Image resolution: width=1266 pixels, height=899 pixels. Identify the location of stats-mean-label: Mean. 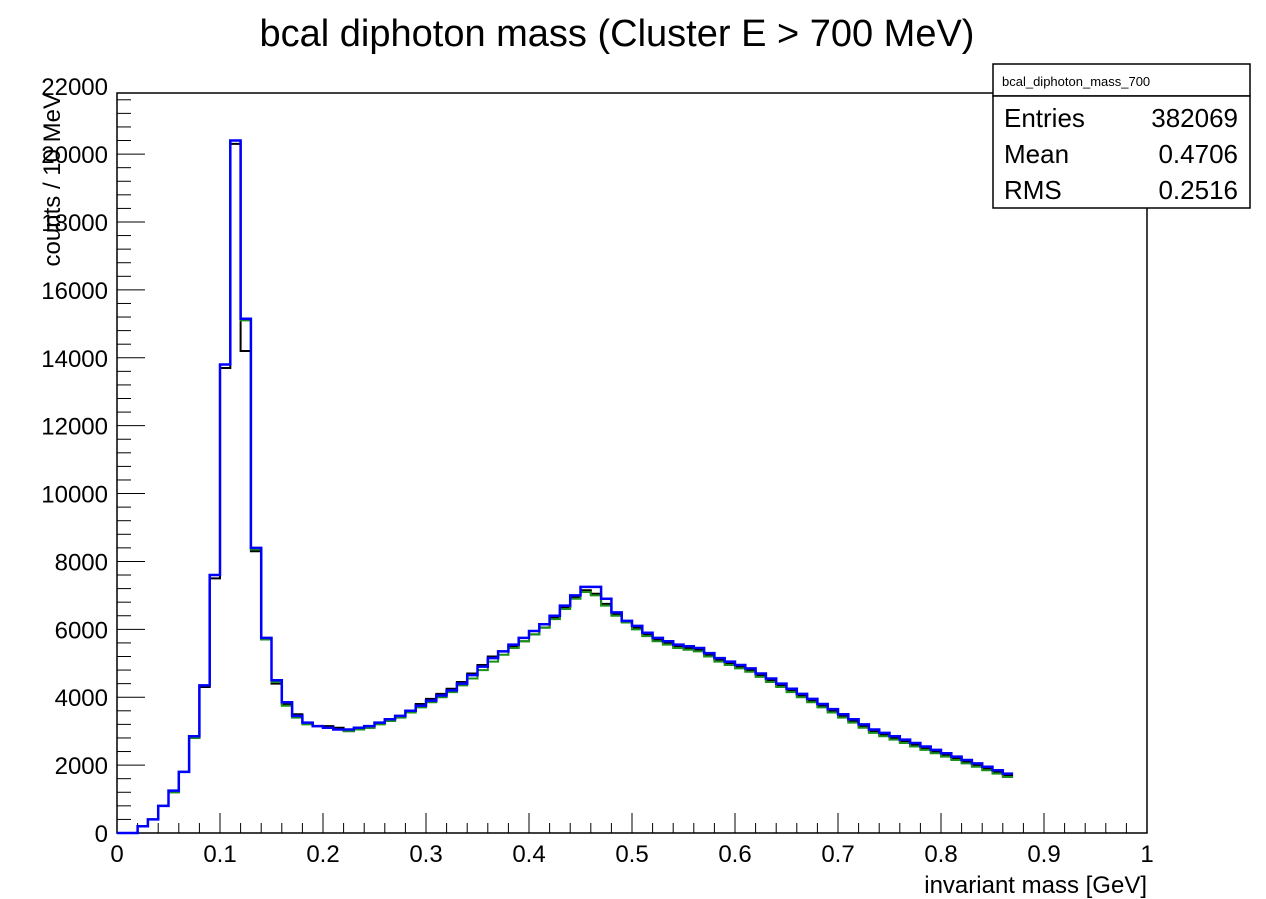
(1036, 154).